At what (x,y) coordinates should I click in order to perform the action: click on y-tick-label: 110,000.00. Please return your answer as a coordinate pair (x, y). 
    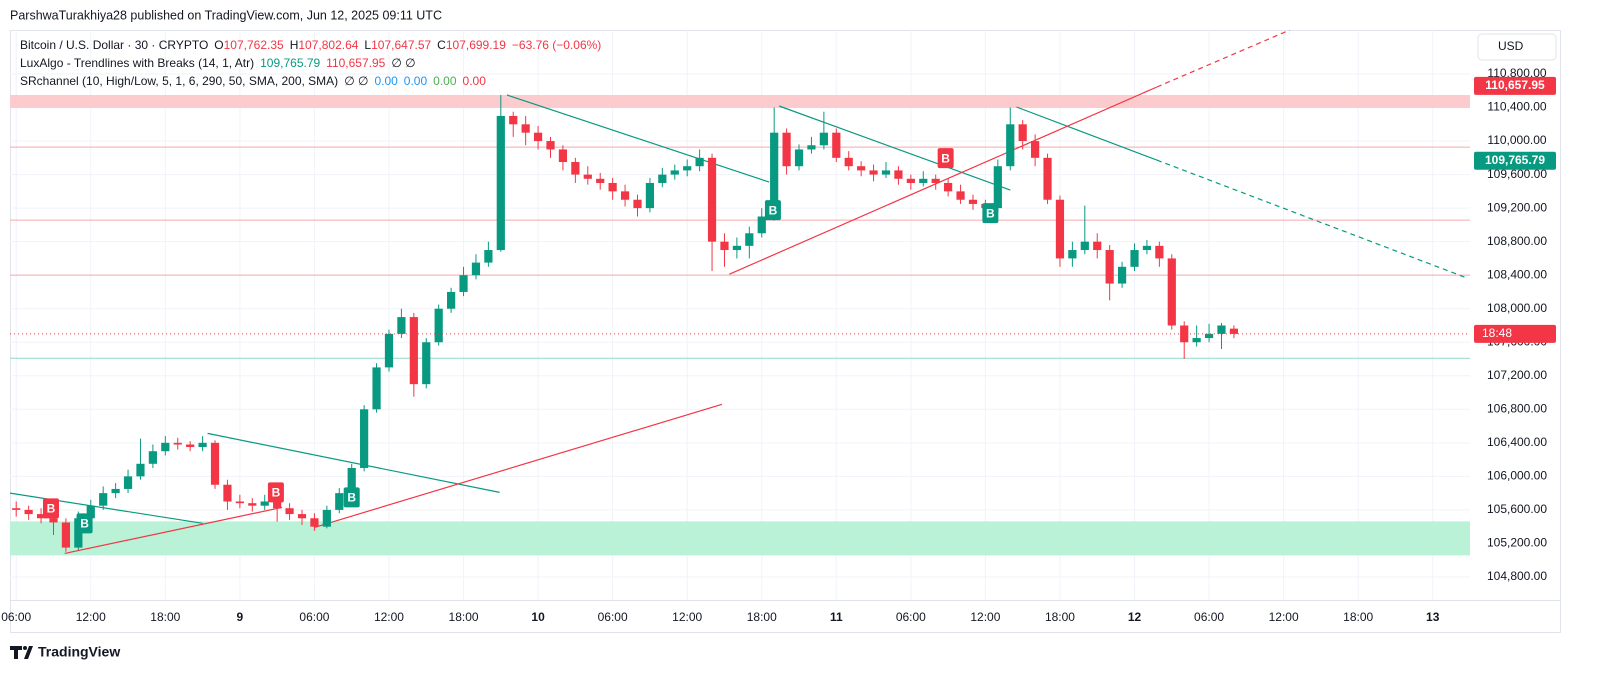
    Looking at the image, I should click on (1516, 140).